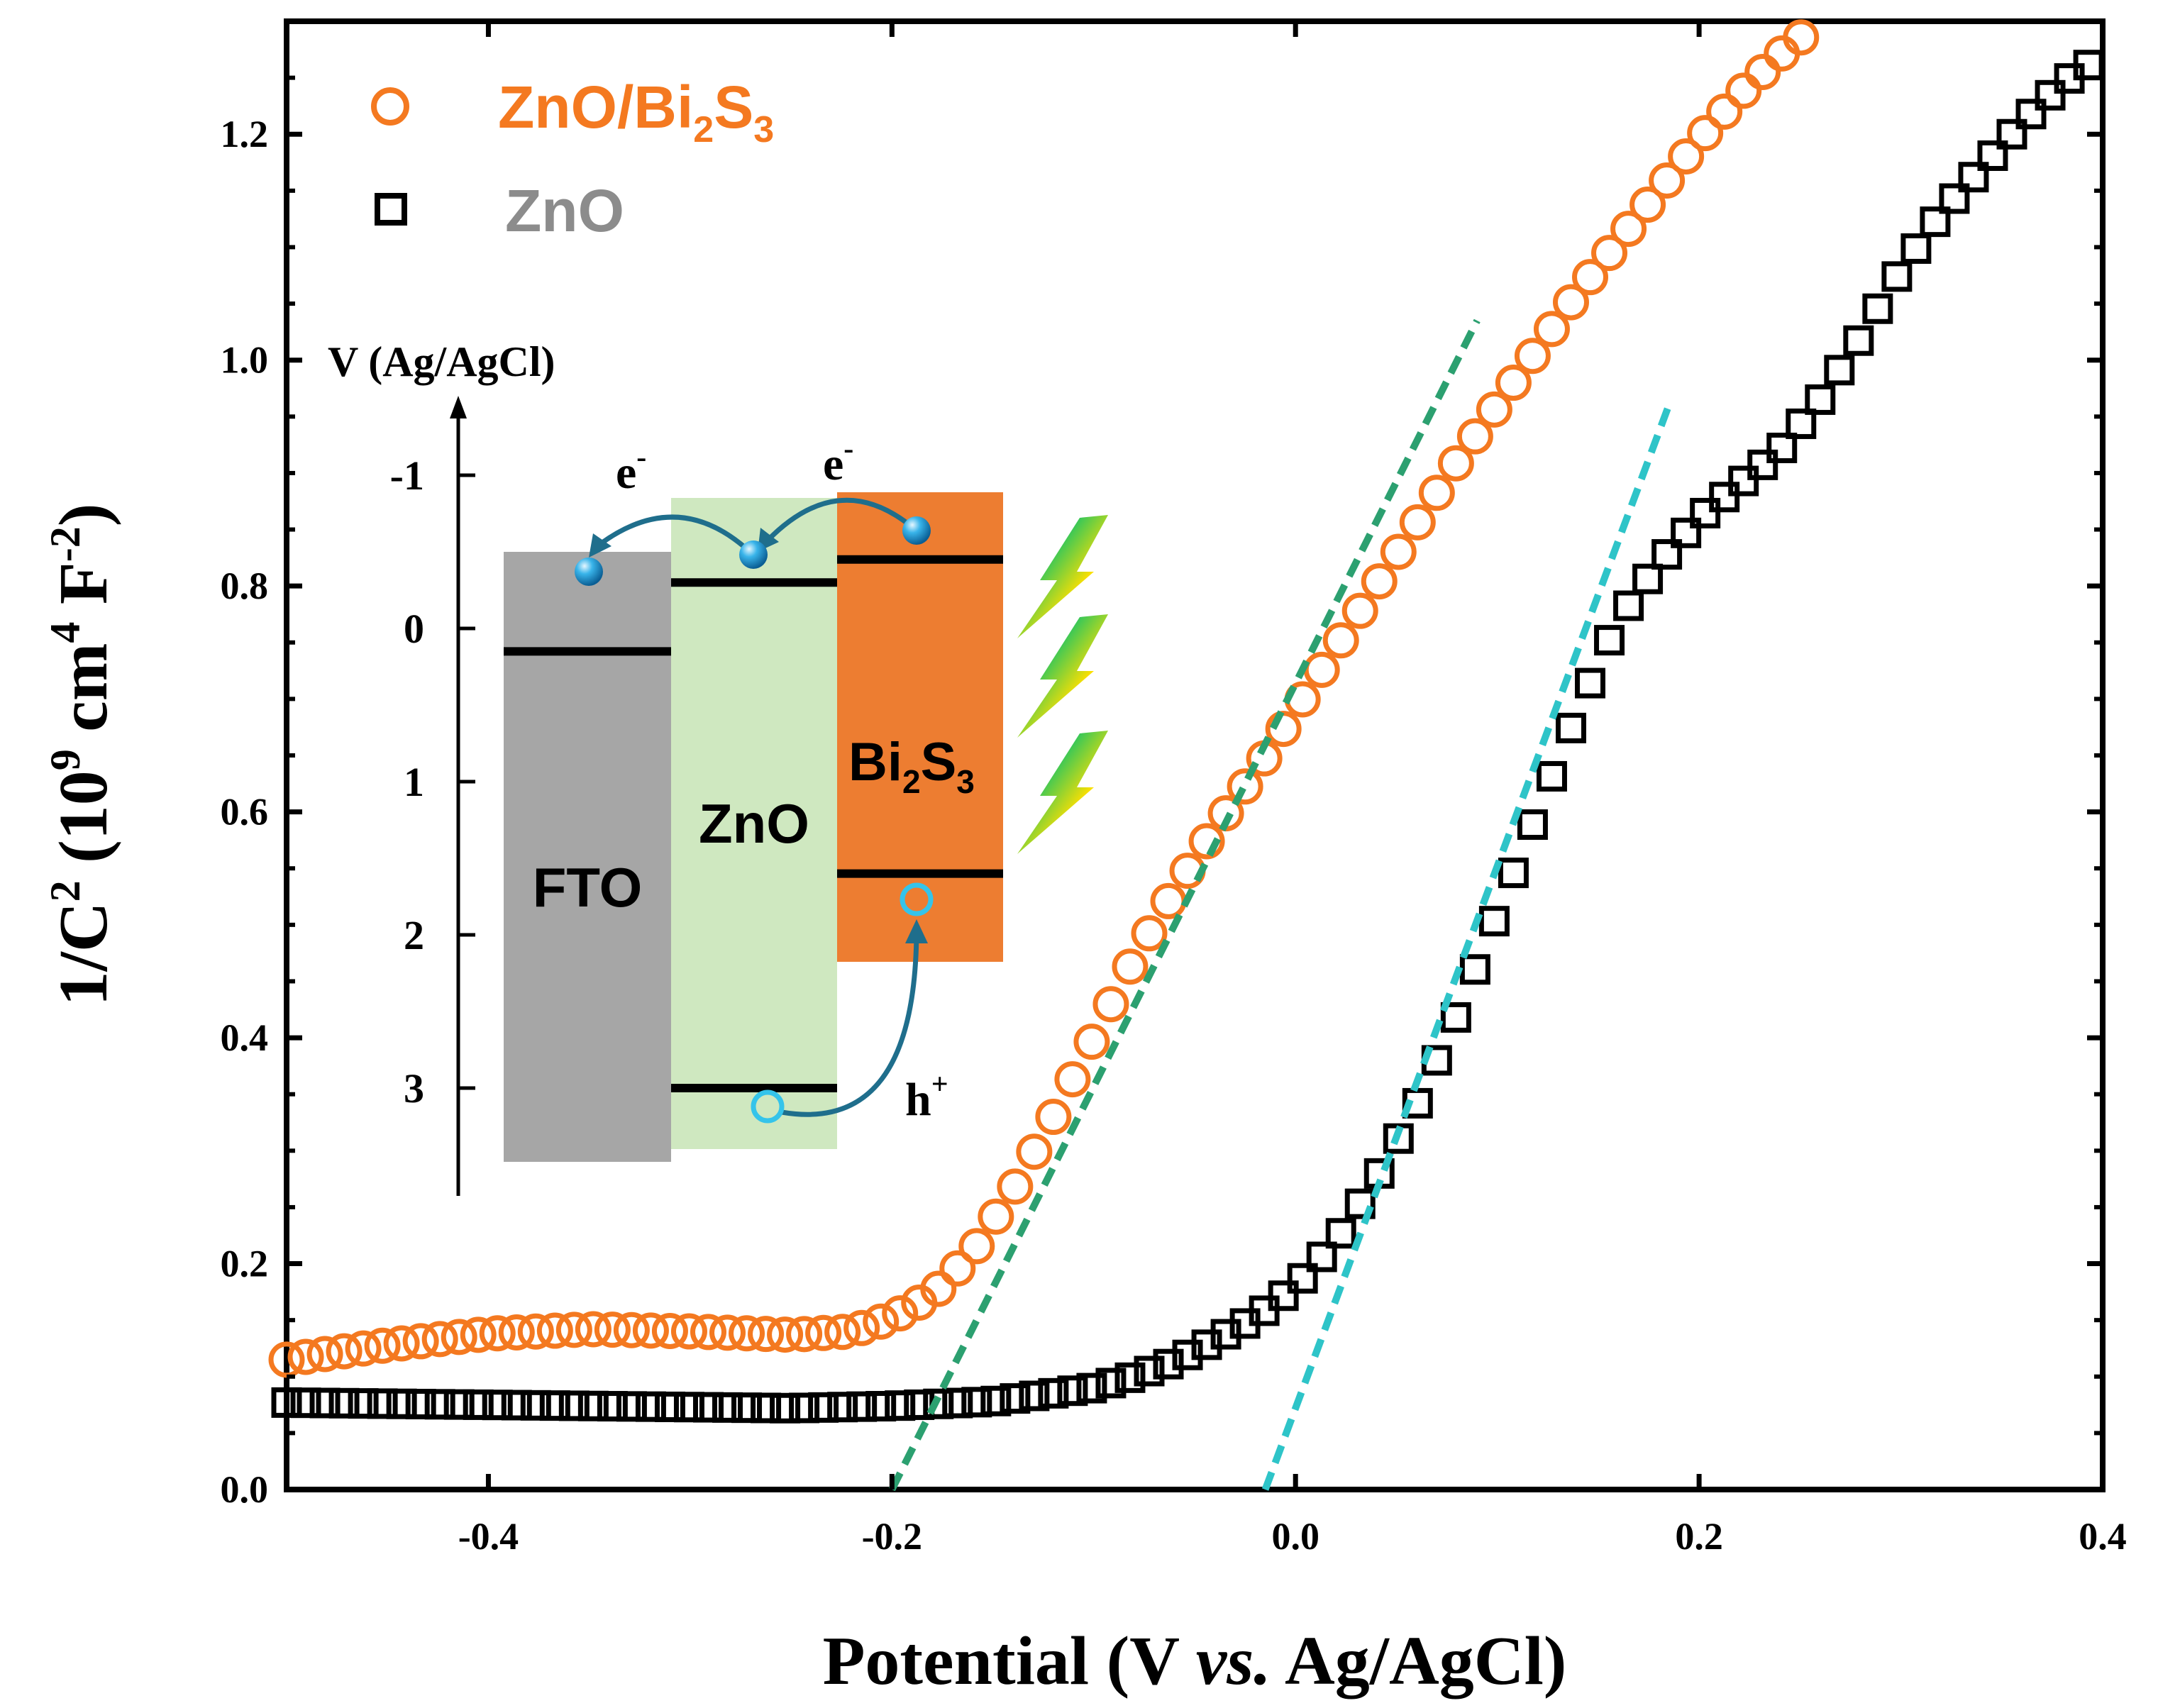 The width and height of the screenshot is (2158, 1708). What do you see at coordinates (572, 159) in the screenshot?
I see `legend: ZnO/Bi2S3 ZnO` at bounding box center [572, 159].